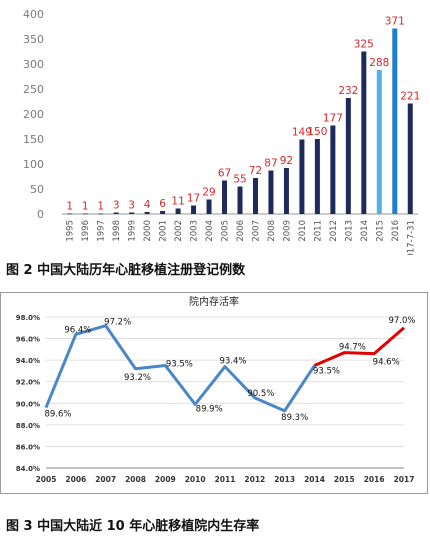  I want to click on bar-1998, so click(116, 213).